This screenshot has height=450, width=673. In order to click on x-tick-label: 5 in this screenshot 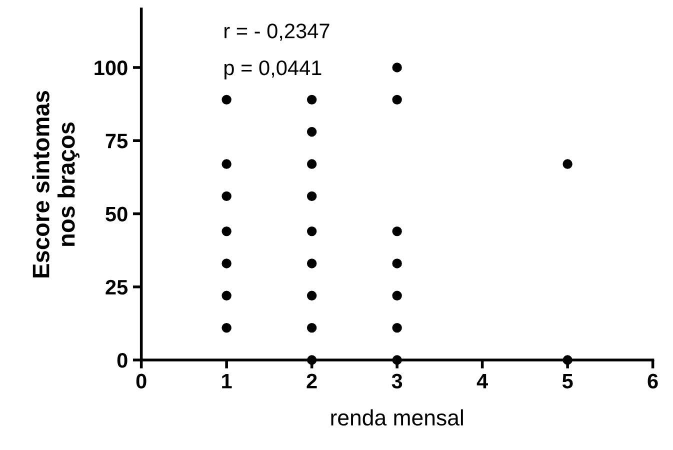, I will do `click(567, 381)`.